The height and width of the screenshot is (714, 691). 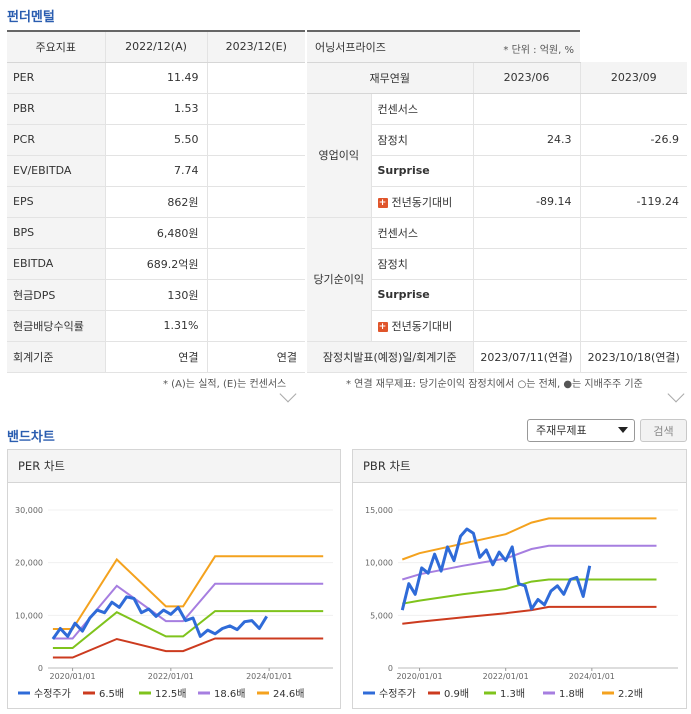 I want to click on legend-item: 1.3배, so click(x=504, y=694).